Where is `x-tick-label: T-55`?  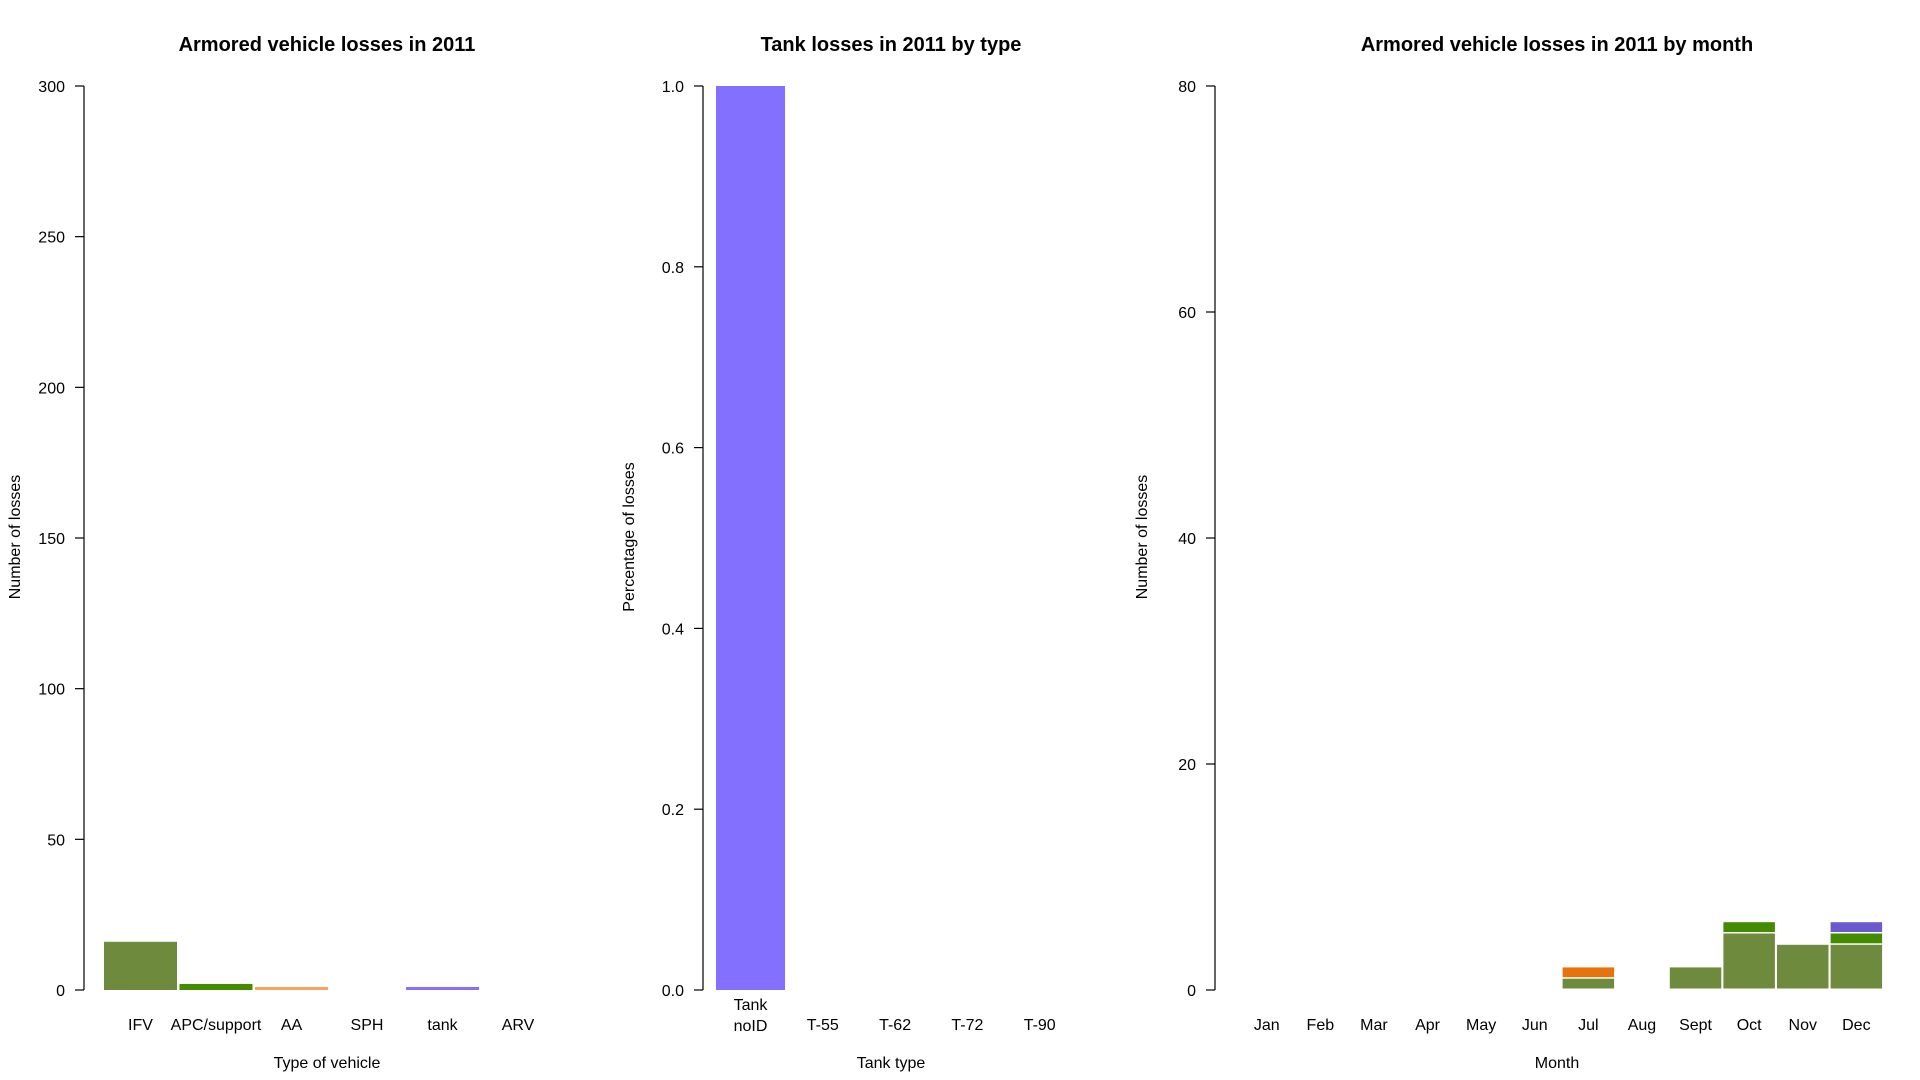 x-tick-label: T-55 is located at coordinates (823, 1025).